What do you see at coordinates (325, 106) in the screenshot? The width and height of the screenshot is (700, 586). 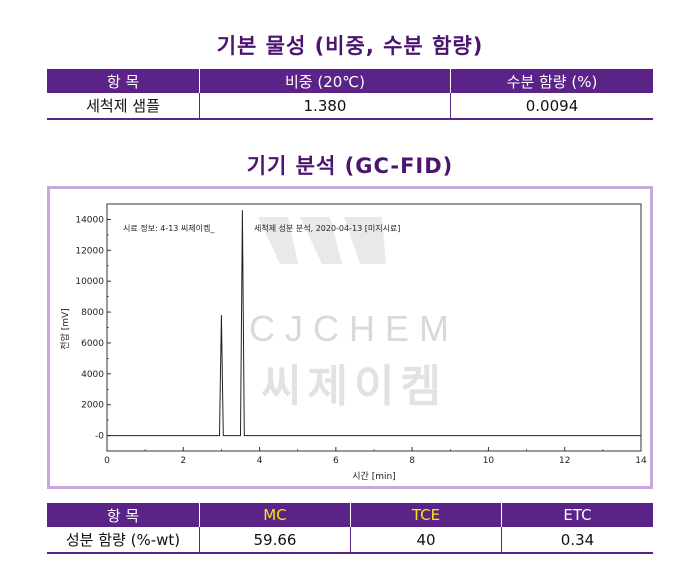 I see `table-cell-specific-gravity: 1.380` at bounding box center [325, 106].